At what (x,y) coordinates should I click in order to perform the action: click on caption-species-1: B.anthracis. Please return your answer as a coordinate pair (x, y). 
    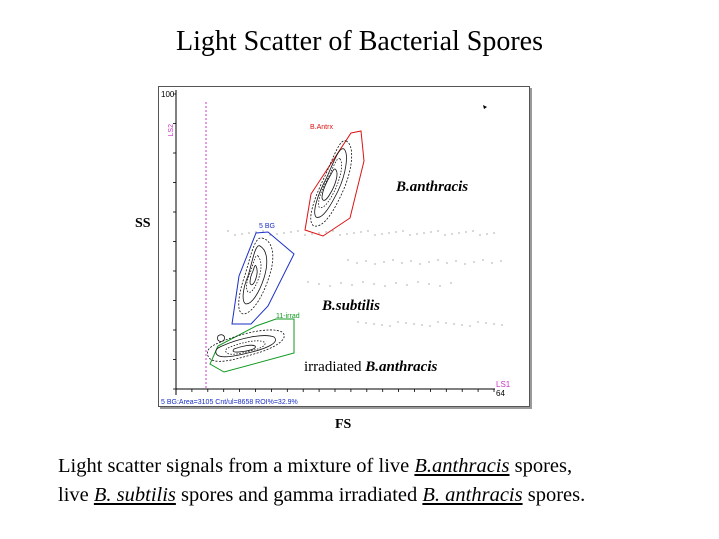
    Looking at the image, I should click on (462, 466).